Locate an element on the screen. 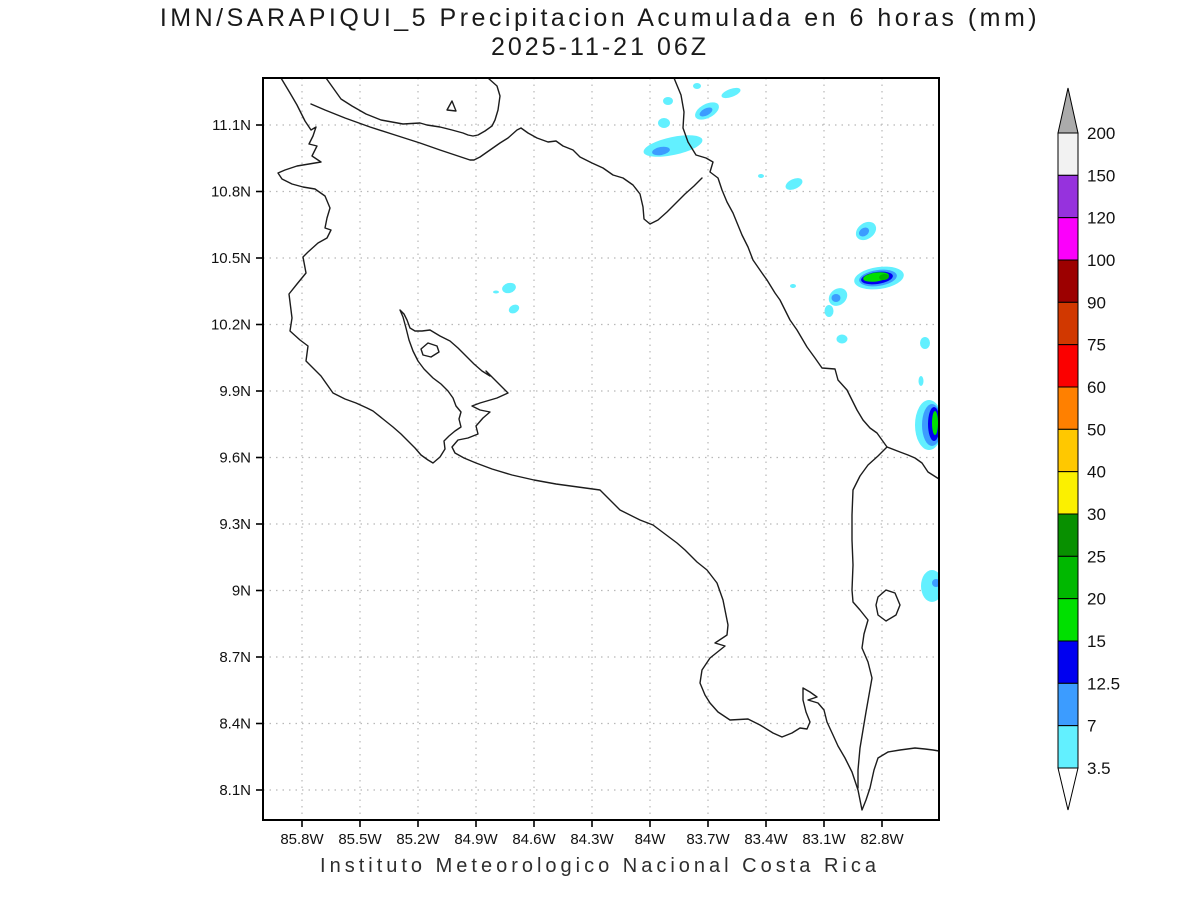  colorbar-value-label: 90 is located at coordinates (1096, 302).